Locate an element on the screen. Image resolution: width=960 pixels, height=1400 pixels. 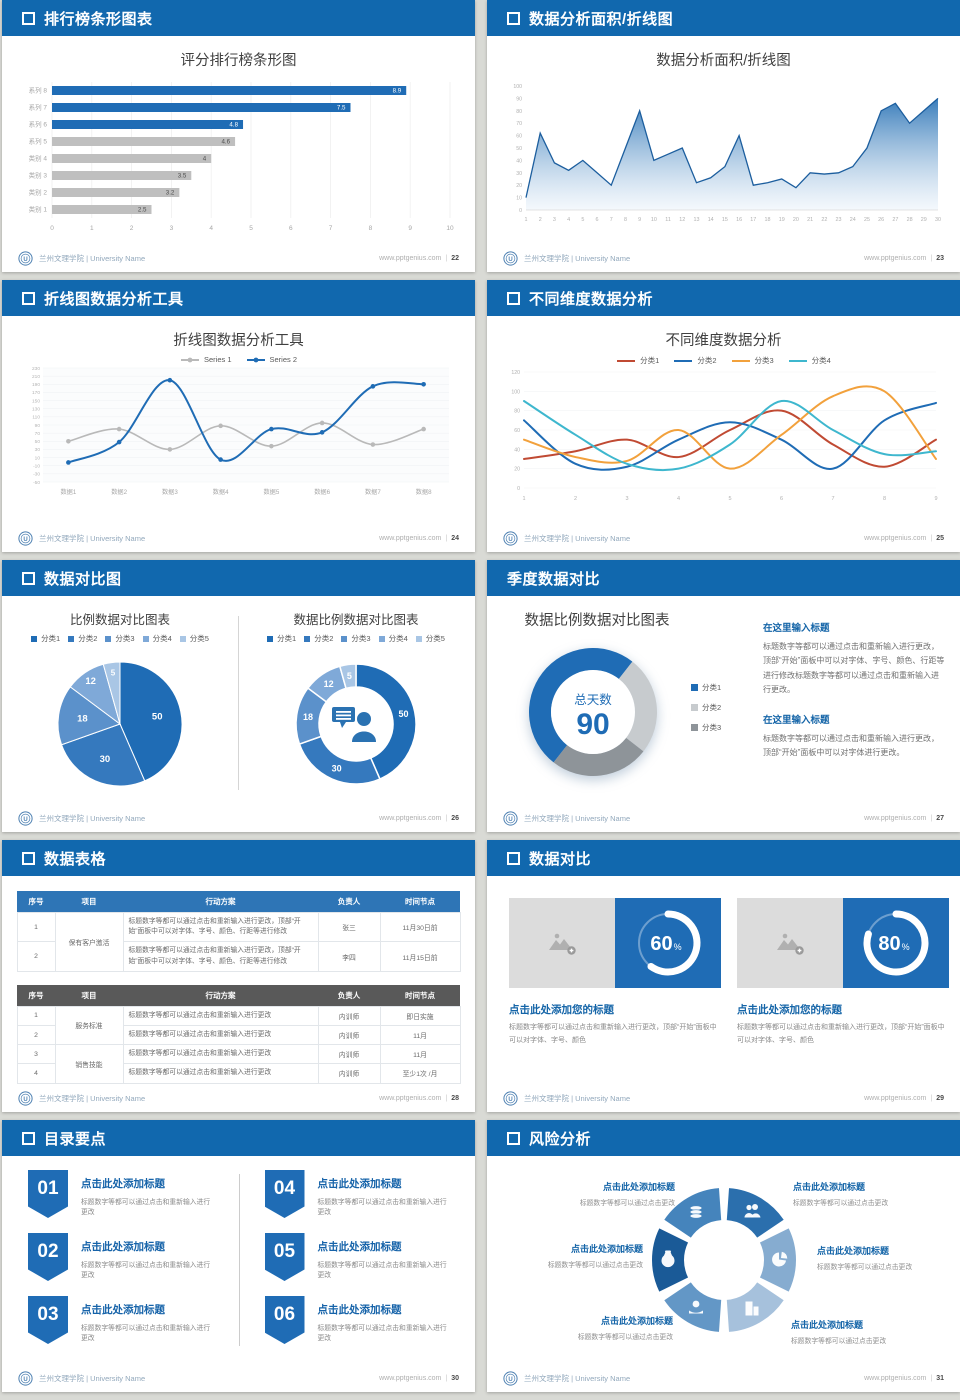
svg-text: 4 is located at coordinates (204, 159).